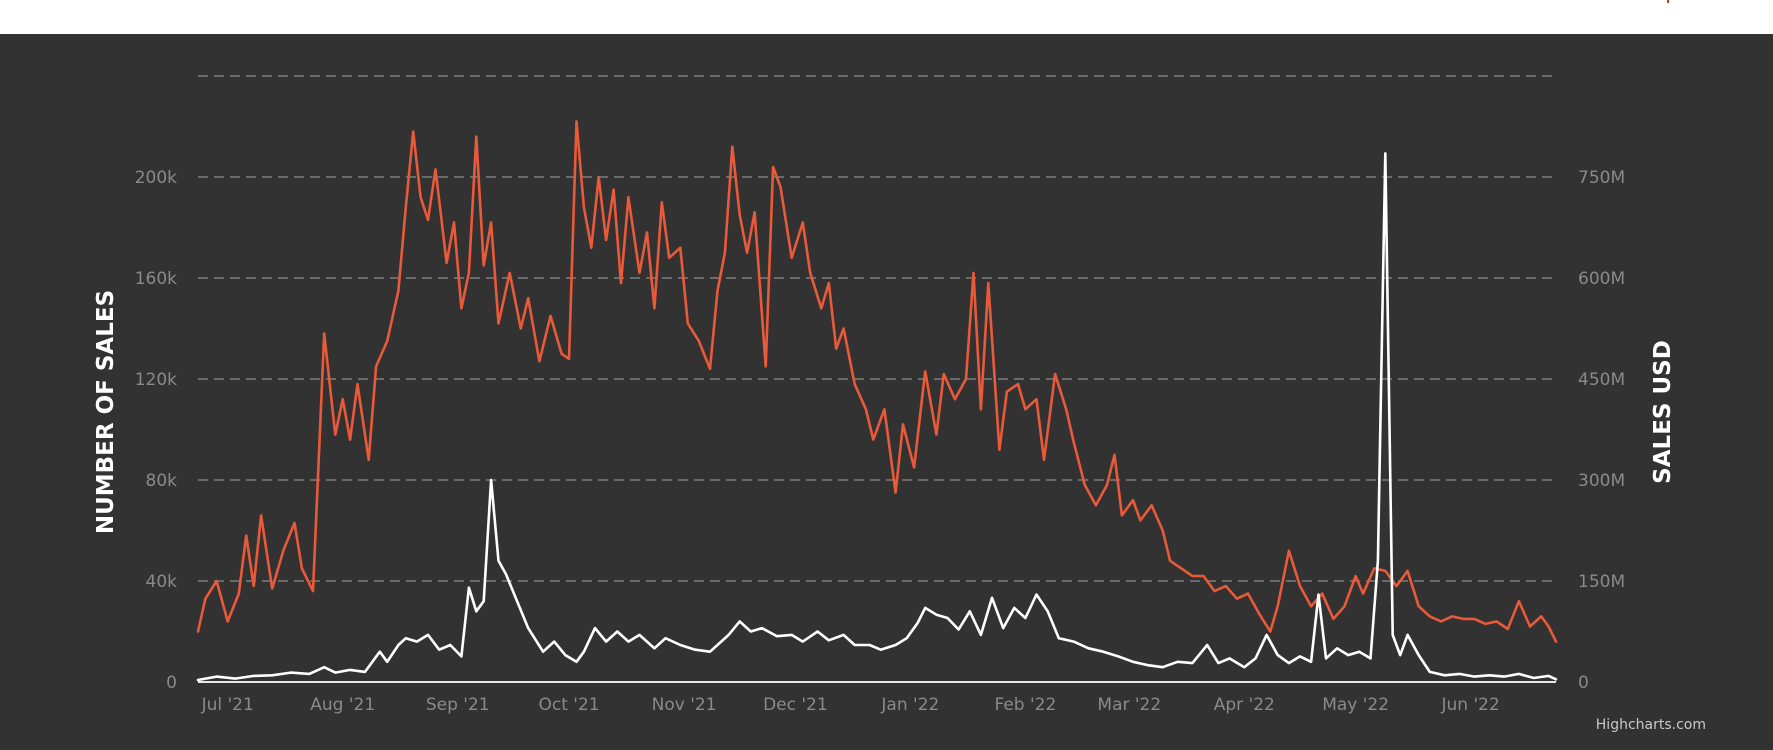 This screenshot has height=750, width=1773. What do you see at coordinates (684, 705) in the screenshot?
I see `x-tick-label: Nov '21` at bounding box center [684, 705].